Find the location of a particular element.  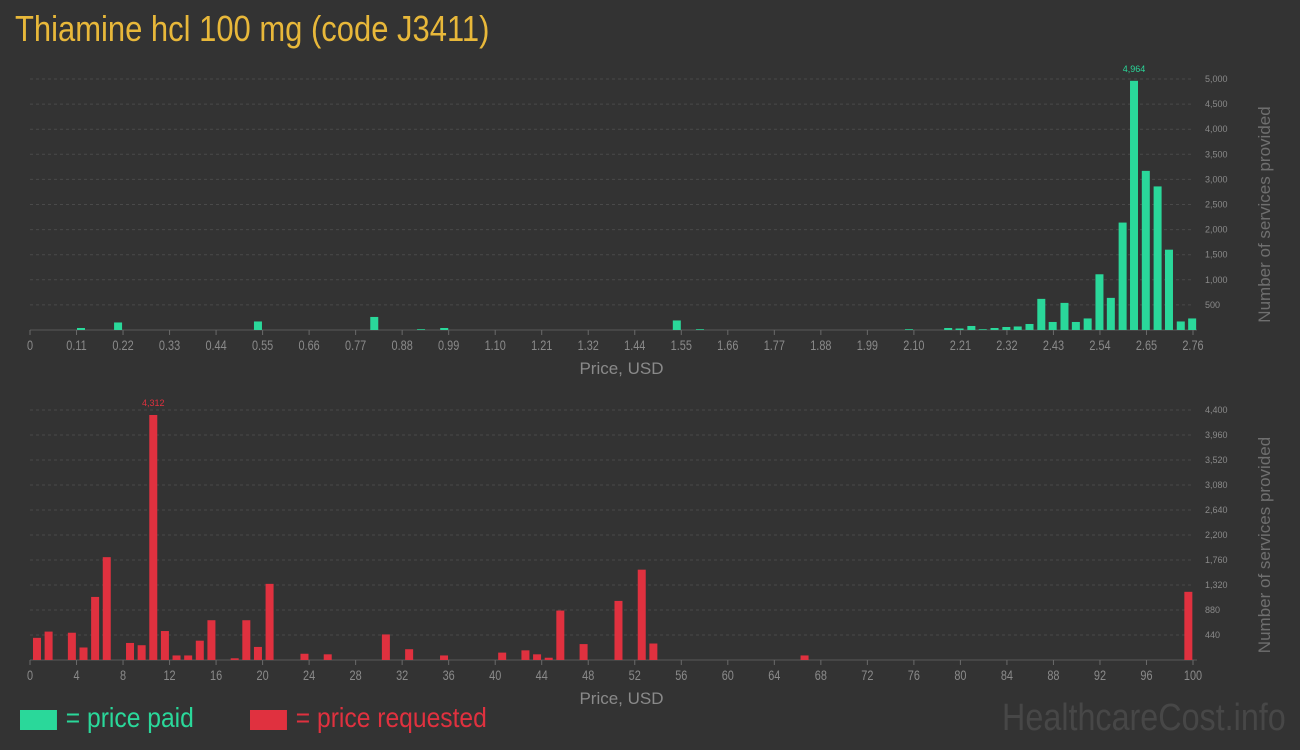

x-tick-label: 24 is located at coordinates (309, 676).